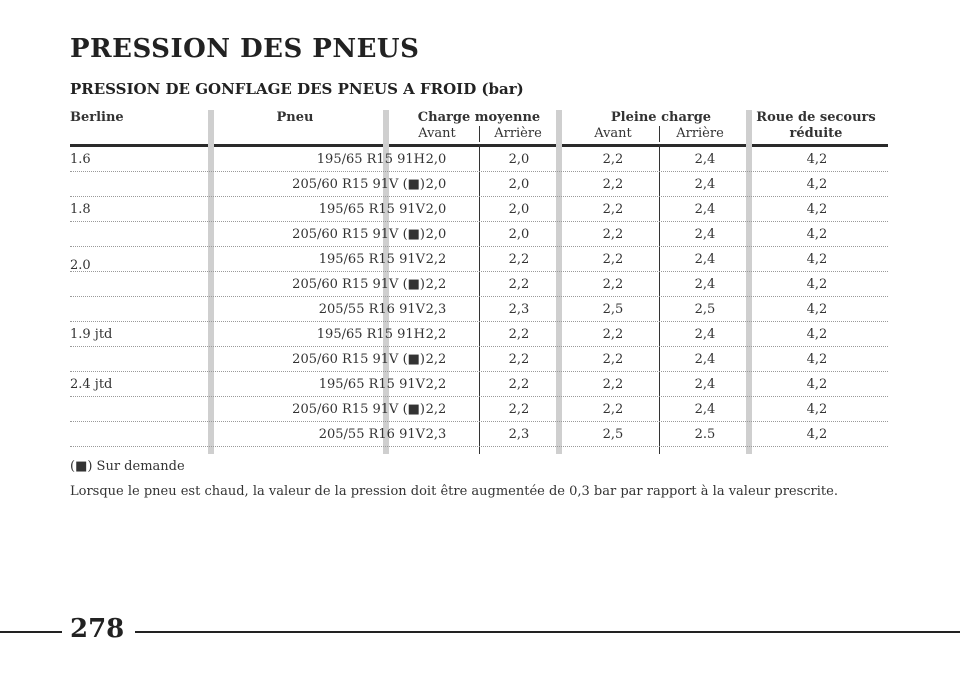  What do you see at coordinates (613, 133) in the screenshot?
I see `header-full-front: Avant` at bounding box center [613, 133].